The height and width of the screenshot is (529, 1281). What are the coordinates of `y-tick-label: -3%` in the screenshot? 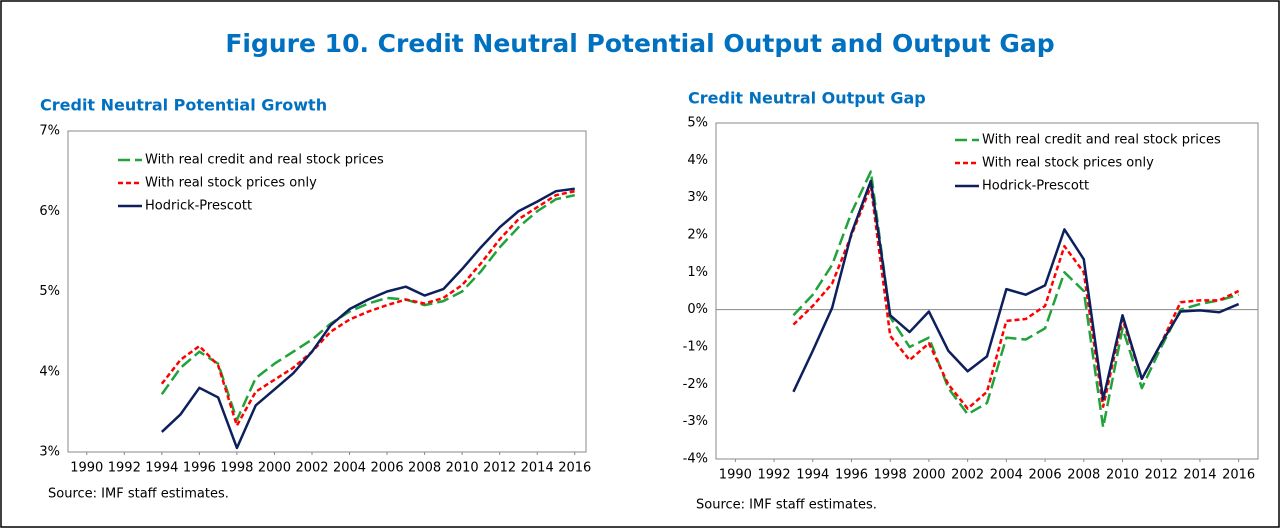 It's located at (695, 421).